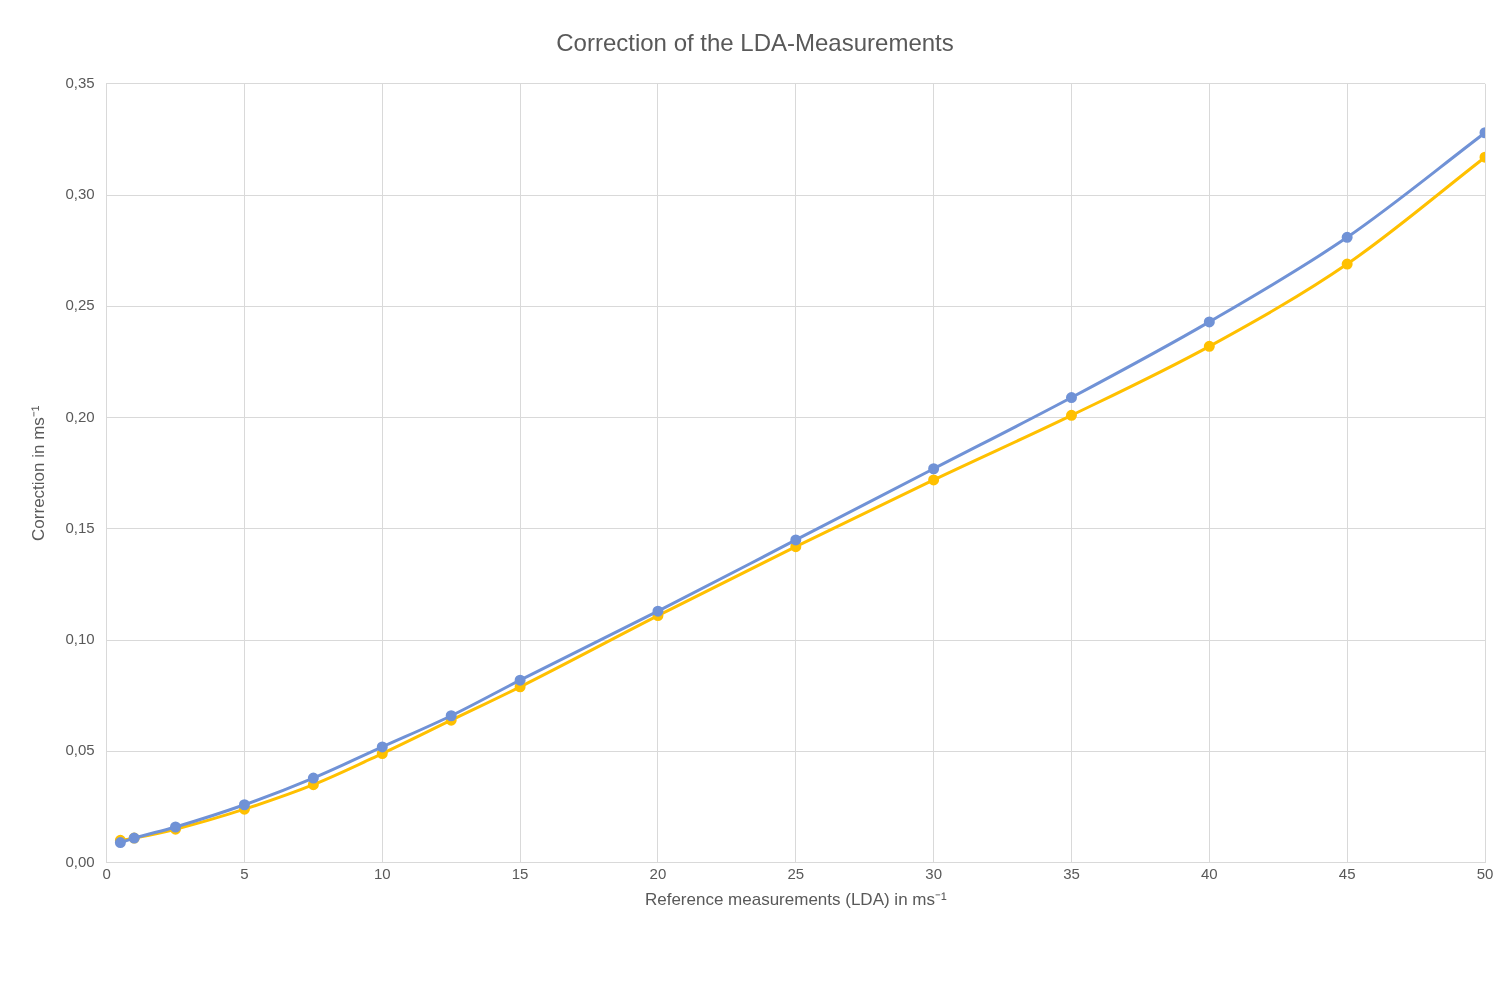  I want to click on y-tick-label: 0,05, so click(80, 750).